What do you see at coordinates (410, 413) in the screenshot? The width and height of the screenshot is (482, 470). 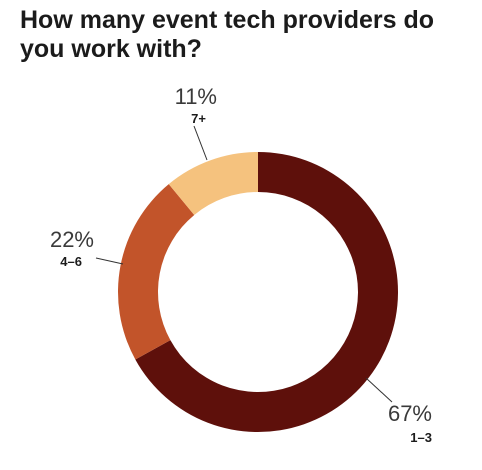 I see `slice-value-label-1: 67%` at bounding box center [410, 413].